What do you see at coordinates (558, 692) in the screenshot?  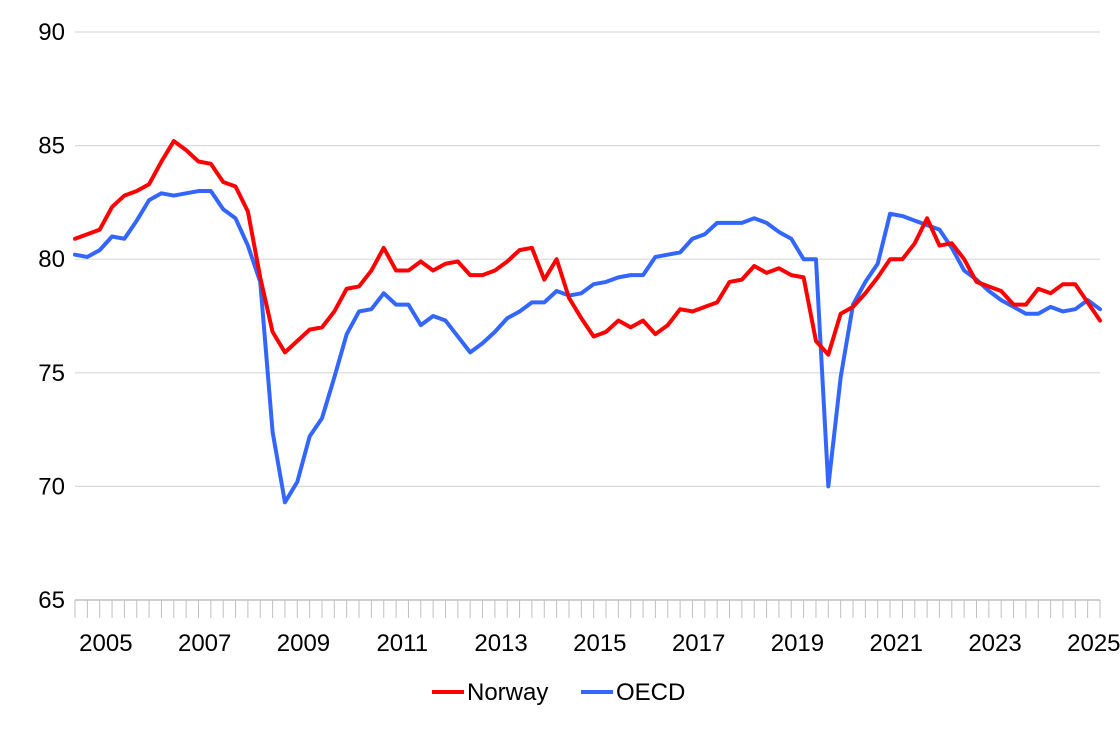 I see `legend: Norway OECD` at bounding box center [558, 692].